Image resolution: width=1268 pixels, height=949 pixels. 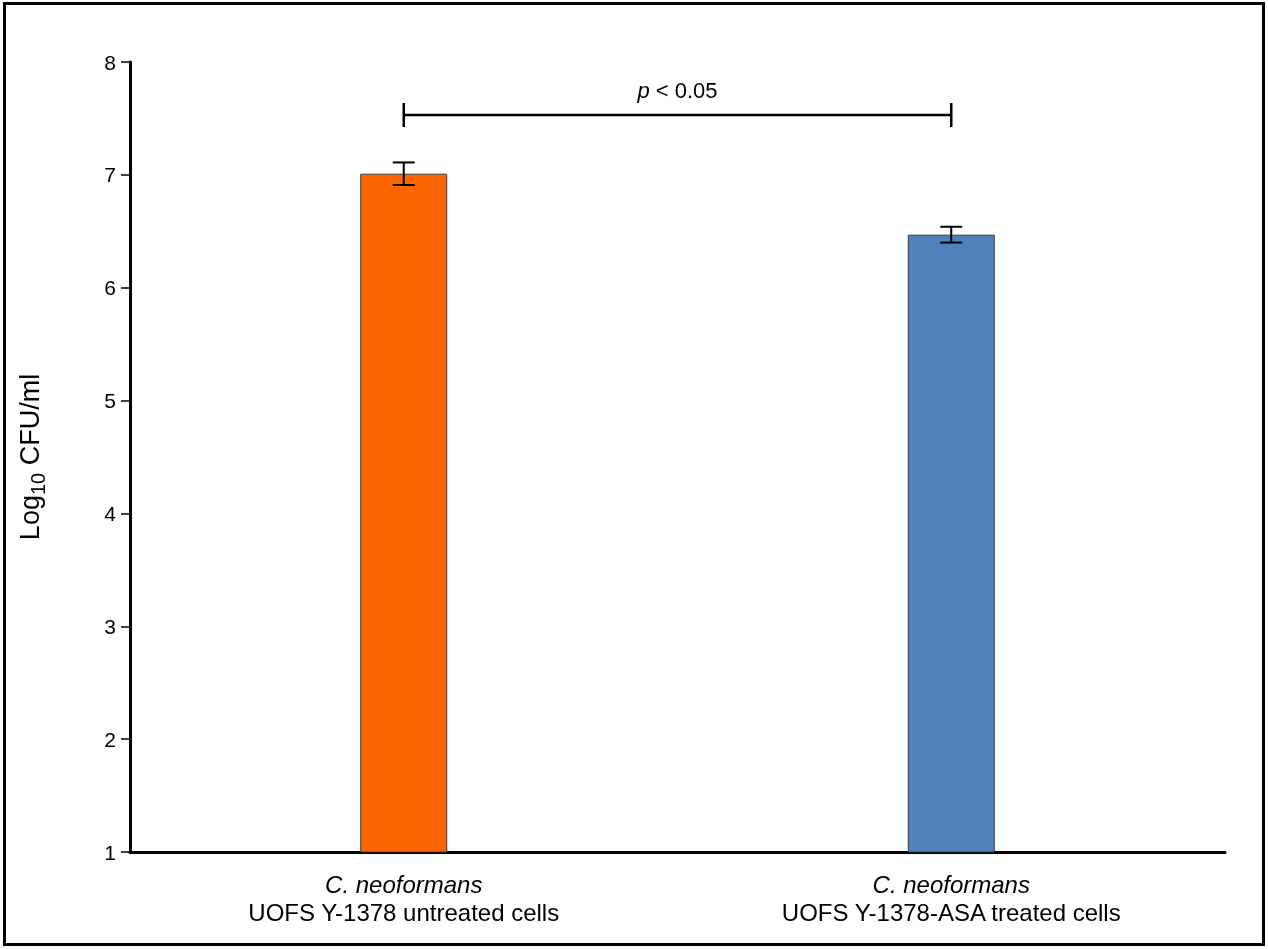 What do you see at coordinates (404, 898) in the screenshot?
I see `x-tick-label: C. neoformans UOFS Y-1378 untreated cells` at bounding box center [404, 898].